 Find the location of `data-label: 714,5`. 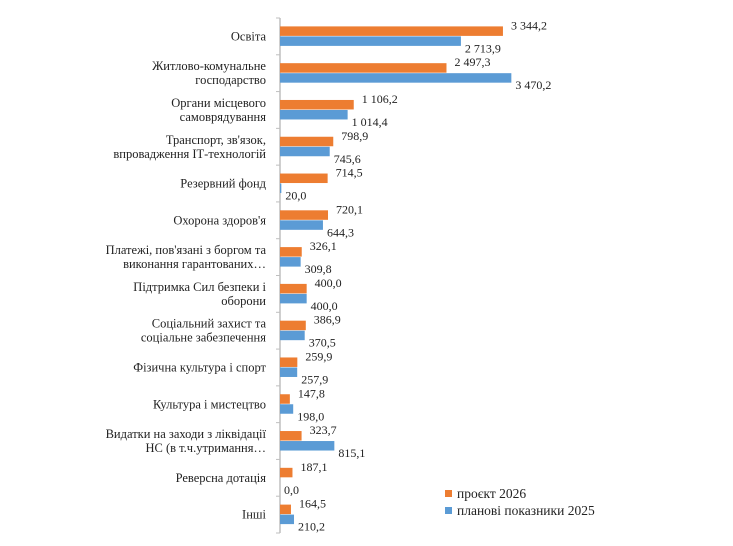

data-label: 714,5 is located at coordinates (349, 173).